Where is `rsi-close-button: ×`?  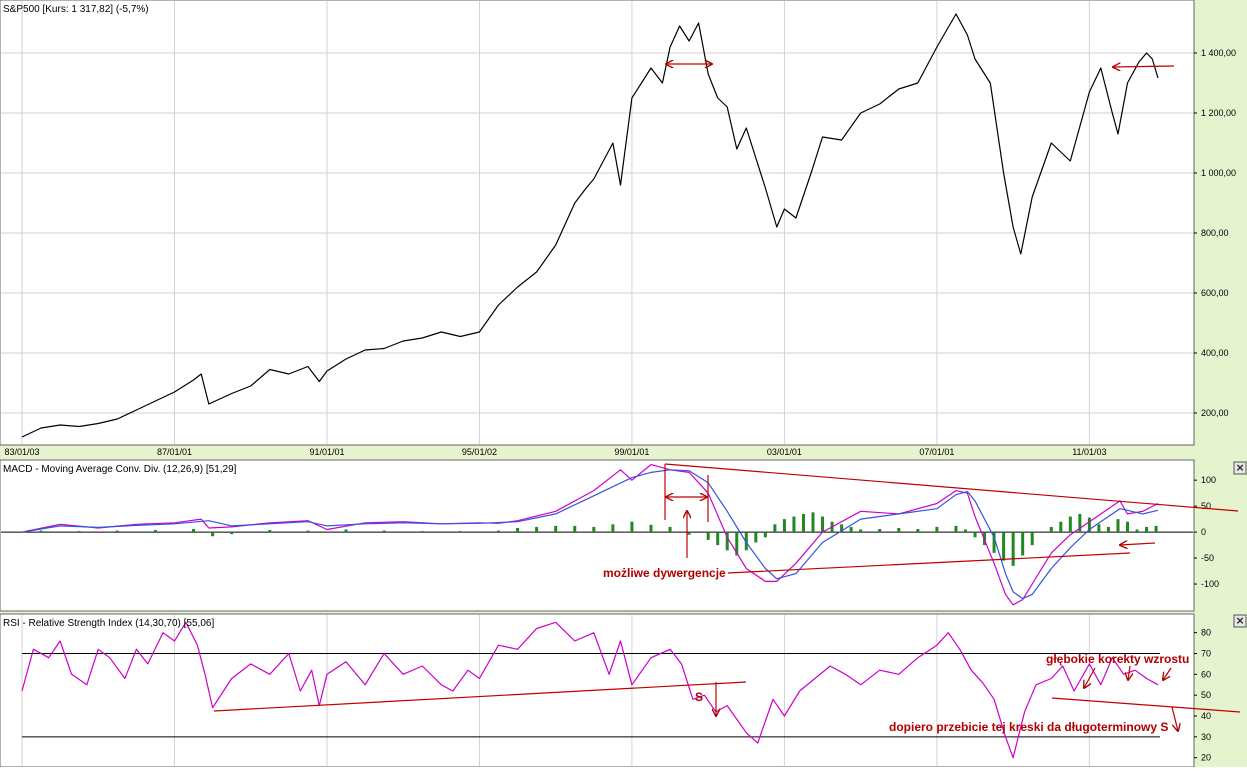
rsi-close-button: × is located at coordinates (1240, 620).